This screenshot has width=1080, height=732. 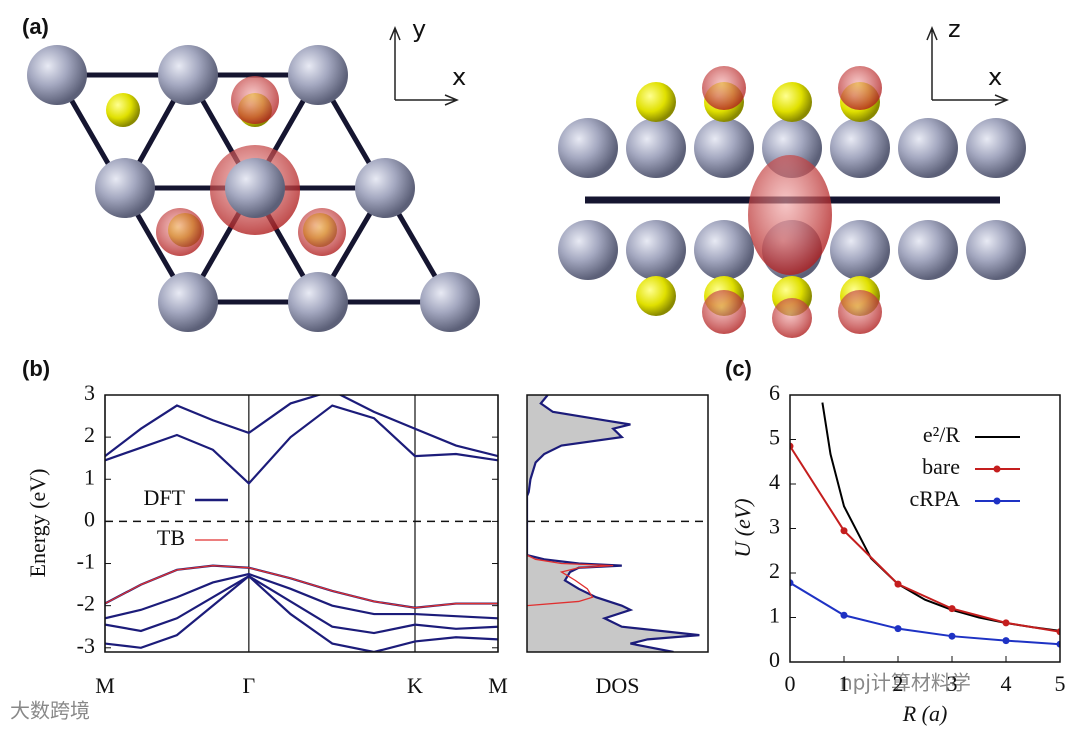 I want to click on legend-label: cRPA, so click(x=934, y=498).